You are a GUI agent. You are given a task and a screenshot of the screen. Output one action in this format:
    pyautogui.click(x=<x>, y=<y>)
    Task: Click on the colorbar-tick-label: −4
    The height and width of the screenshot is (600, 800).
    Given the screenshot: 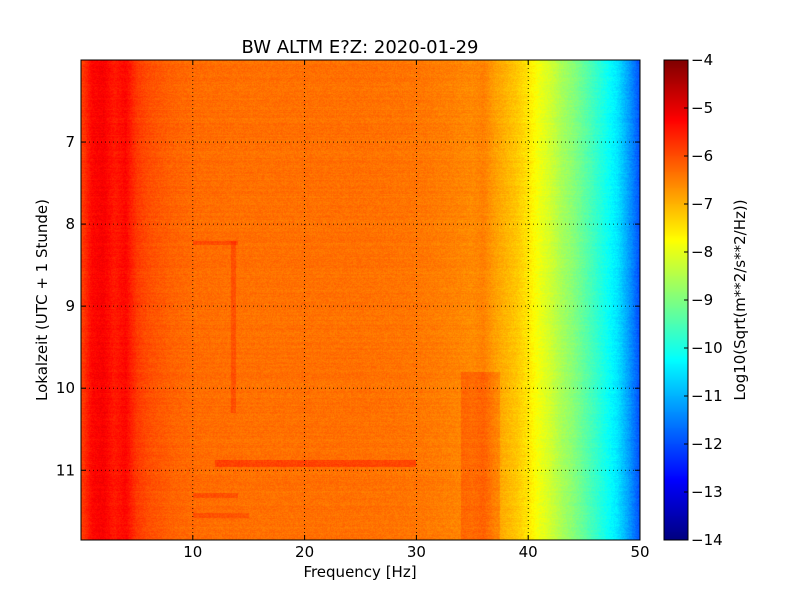 What is the action you would take?
    pyautogui.click(x=702, y=60)
    